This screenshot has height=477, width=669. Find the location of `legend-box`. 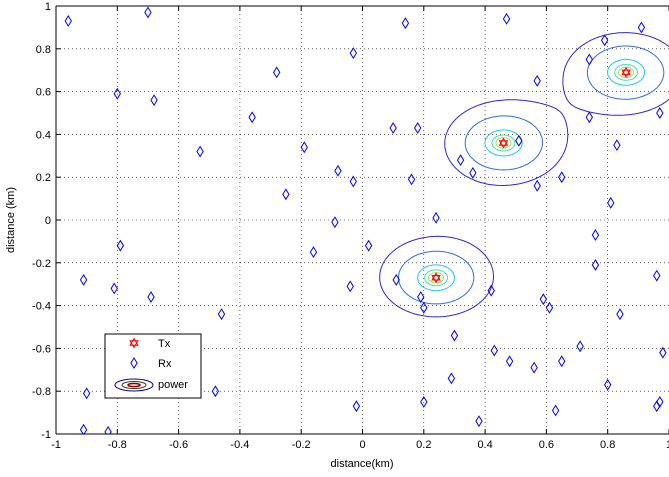

legend-box is located at coordinates (153, 366).